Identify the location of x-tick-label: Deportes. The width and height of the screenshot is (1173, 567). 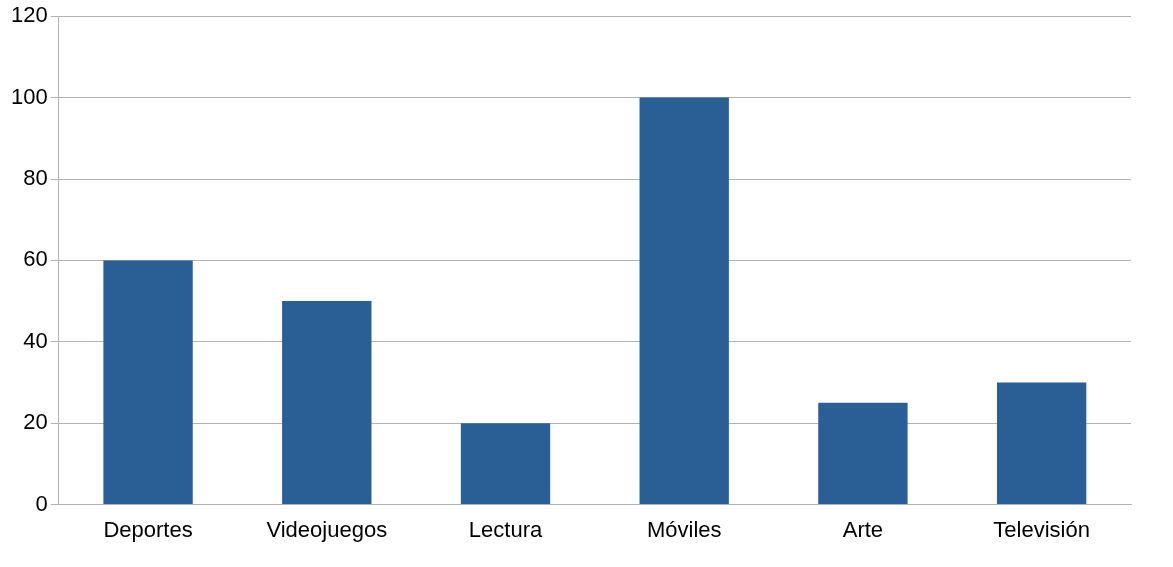
(148, 529).